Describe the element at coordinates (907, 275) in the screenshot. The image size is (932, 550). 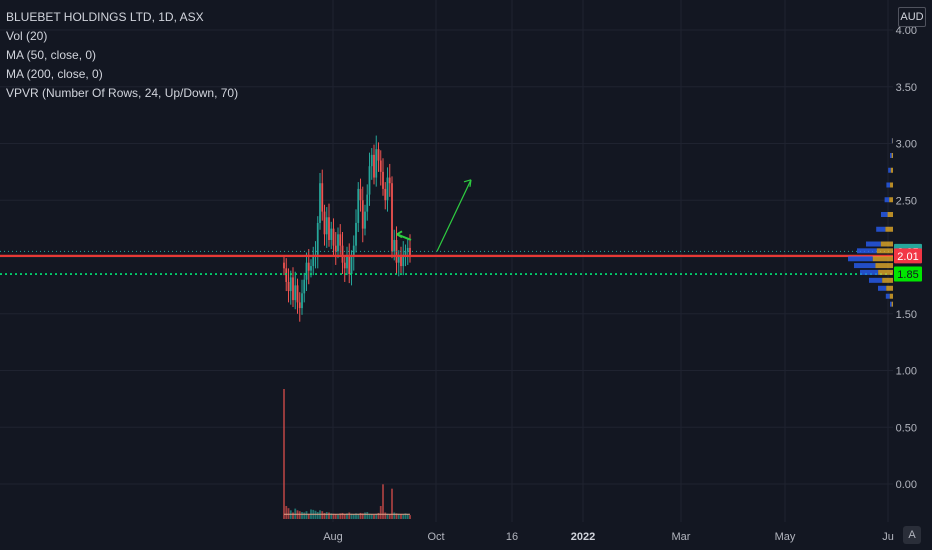
I see `price-badge-label: 1.85` at that location.